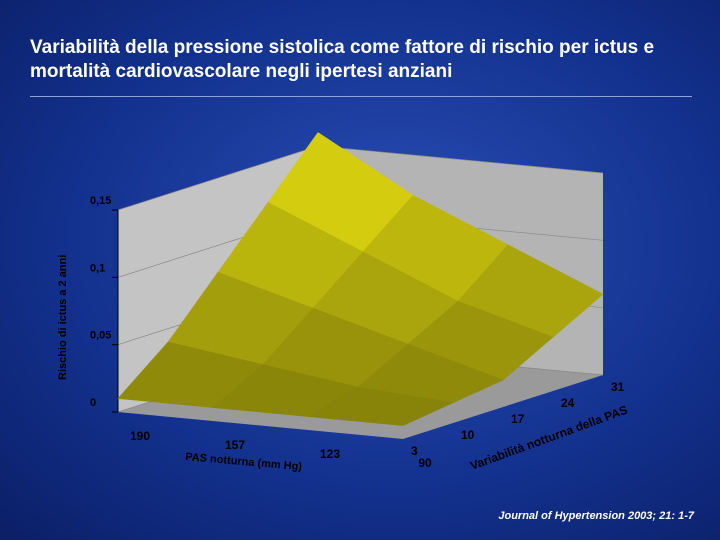 Image resolution: width=720 pixels, height=540 pixels. Describe the element at coordinates (468, 435) in the screenshot. I see `y-tick-label: 10` at that location.